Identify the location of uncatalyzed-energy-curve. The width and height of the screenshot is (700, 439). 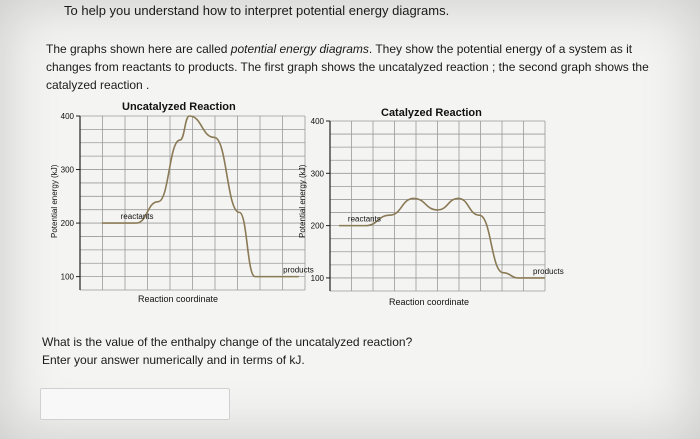
(200, 196).